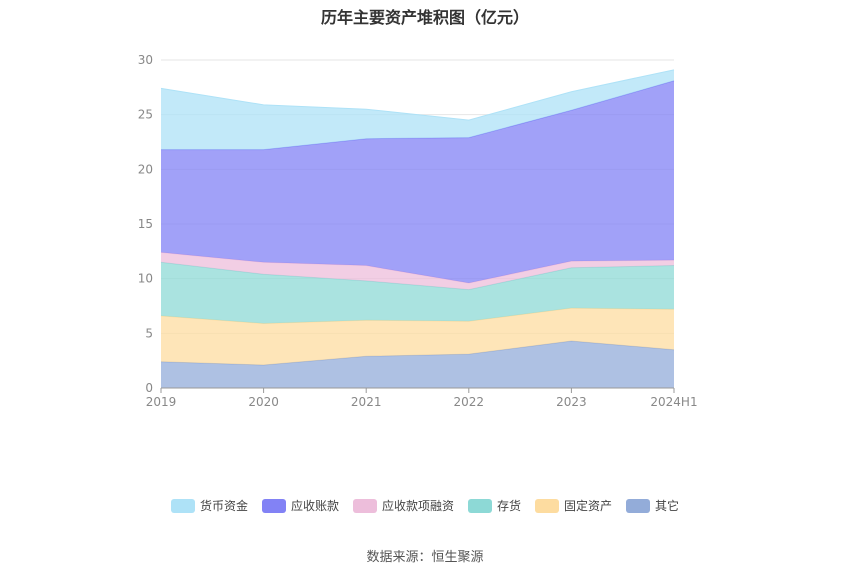 This screenshot has height=575, width=850. I want to click on chart-legend: 货币资金 应收账款 应收款项融资 存货 固定资产 其它, so click(425, 505).